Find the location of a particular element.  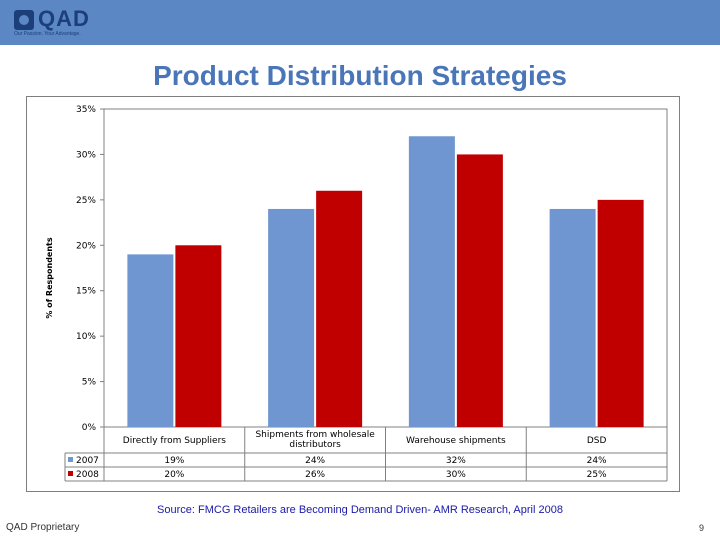

logo-tagline: Our Passion. Your Advantage. is located at coordinates (47, 34).